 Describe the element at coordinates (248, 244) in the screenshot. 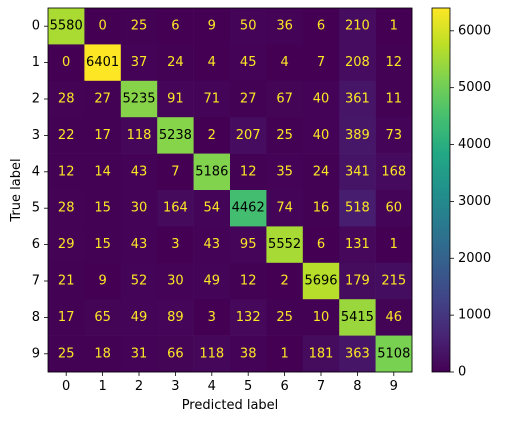

I see `heatmap-cell-label: 95` at that location.